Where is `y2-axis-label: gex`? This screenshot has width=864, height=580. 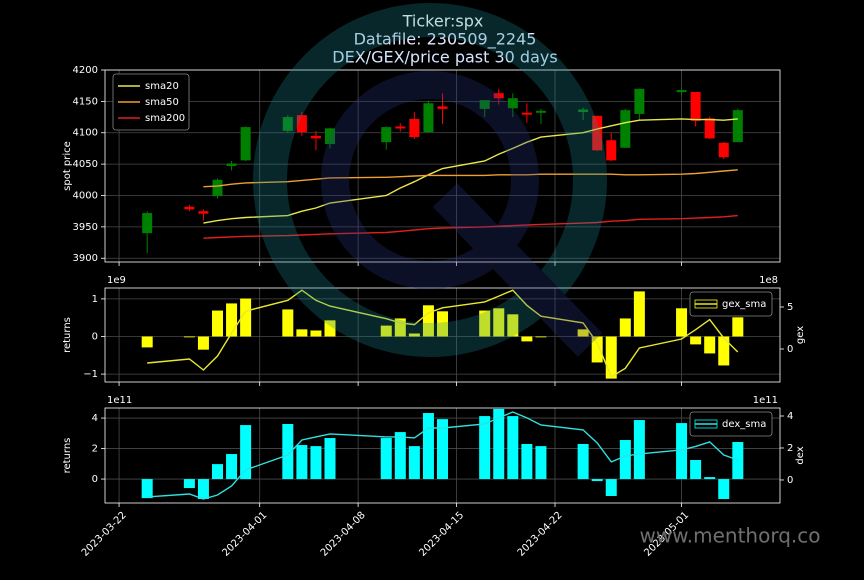 y2-axis-label: gex is located at coordinates (800, 335).